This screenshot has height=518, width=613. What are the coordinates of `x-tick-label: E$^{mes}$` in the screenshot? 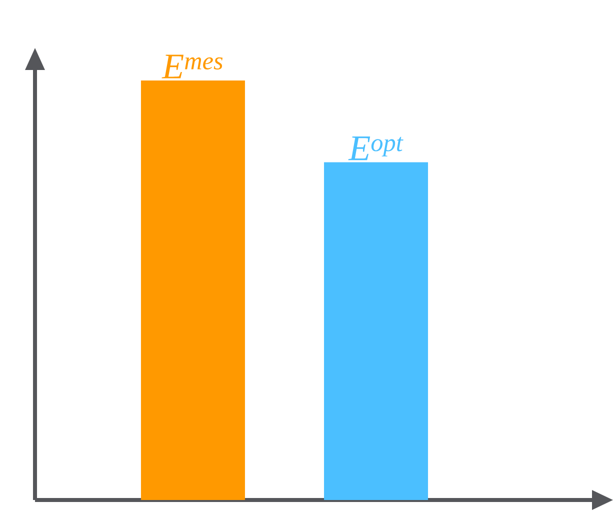 It's located at (192, 66).